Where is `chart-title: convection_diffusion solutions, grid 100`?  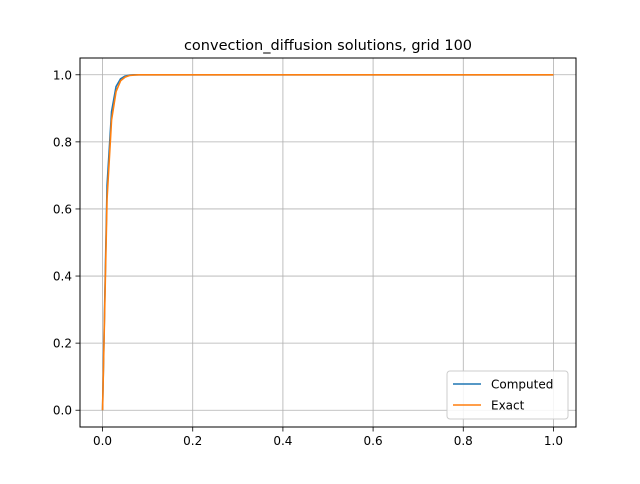
chart-title: convection_diffusion solutions, grid 100 is located at coordinates (328, 46).